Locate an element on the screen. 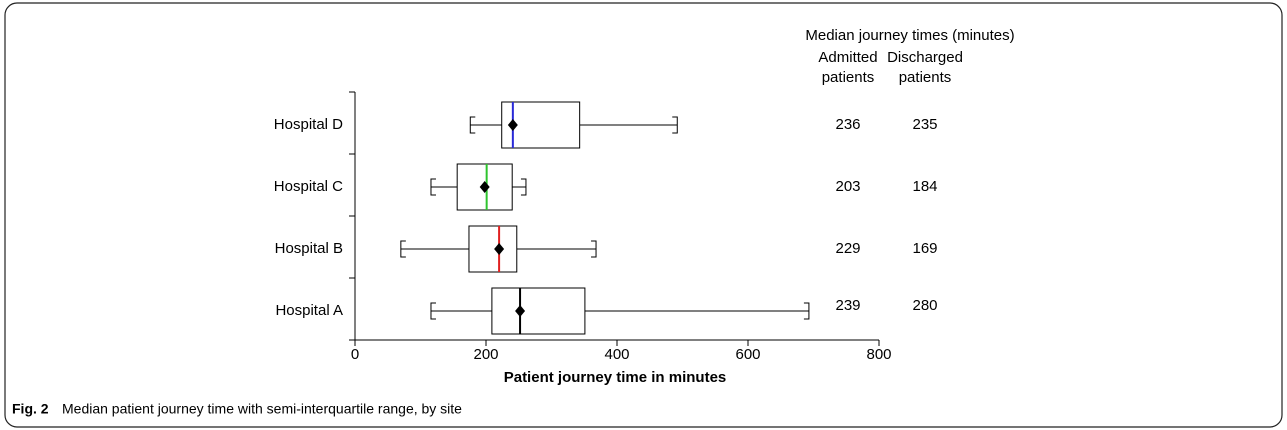  table-column-header: Admitted is located at coordinates (847, 57).